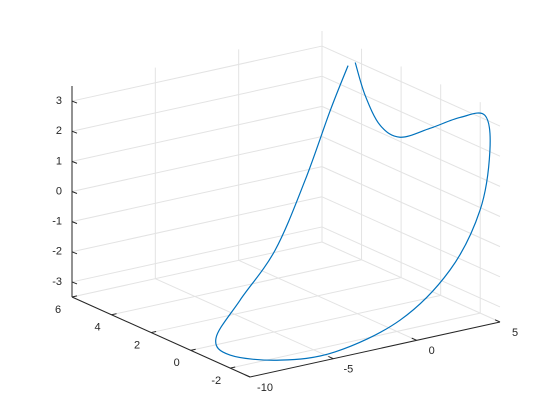  What do you see at coordinates (59, 191) in the screenshot?
I see `z-tick-label: 0` at bounding box center [59, 191].